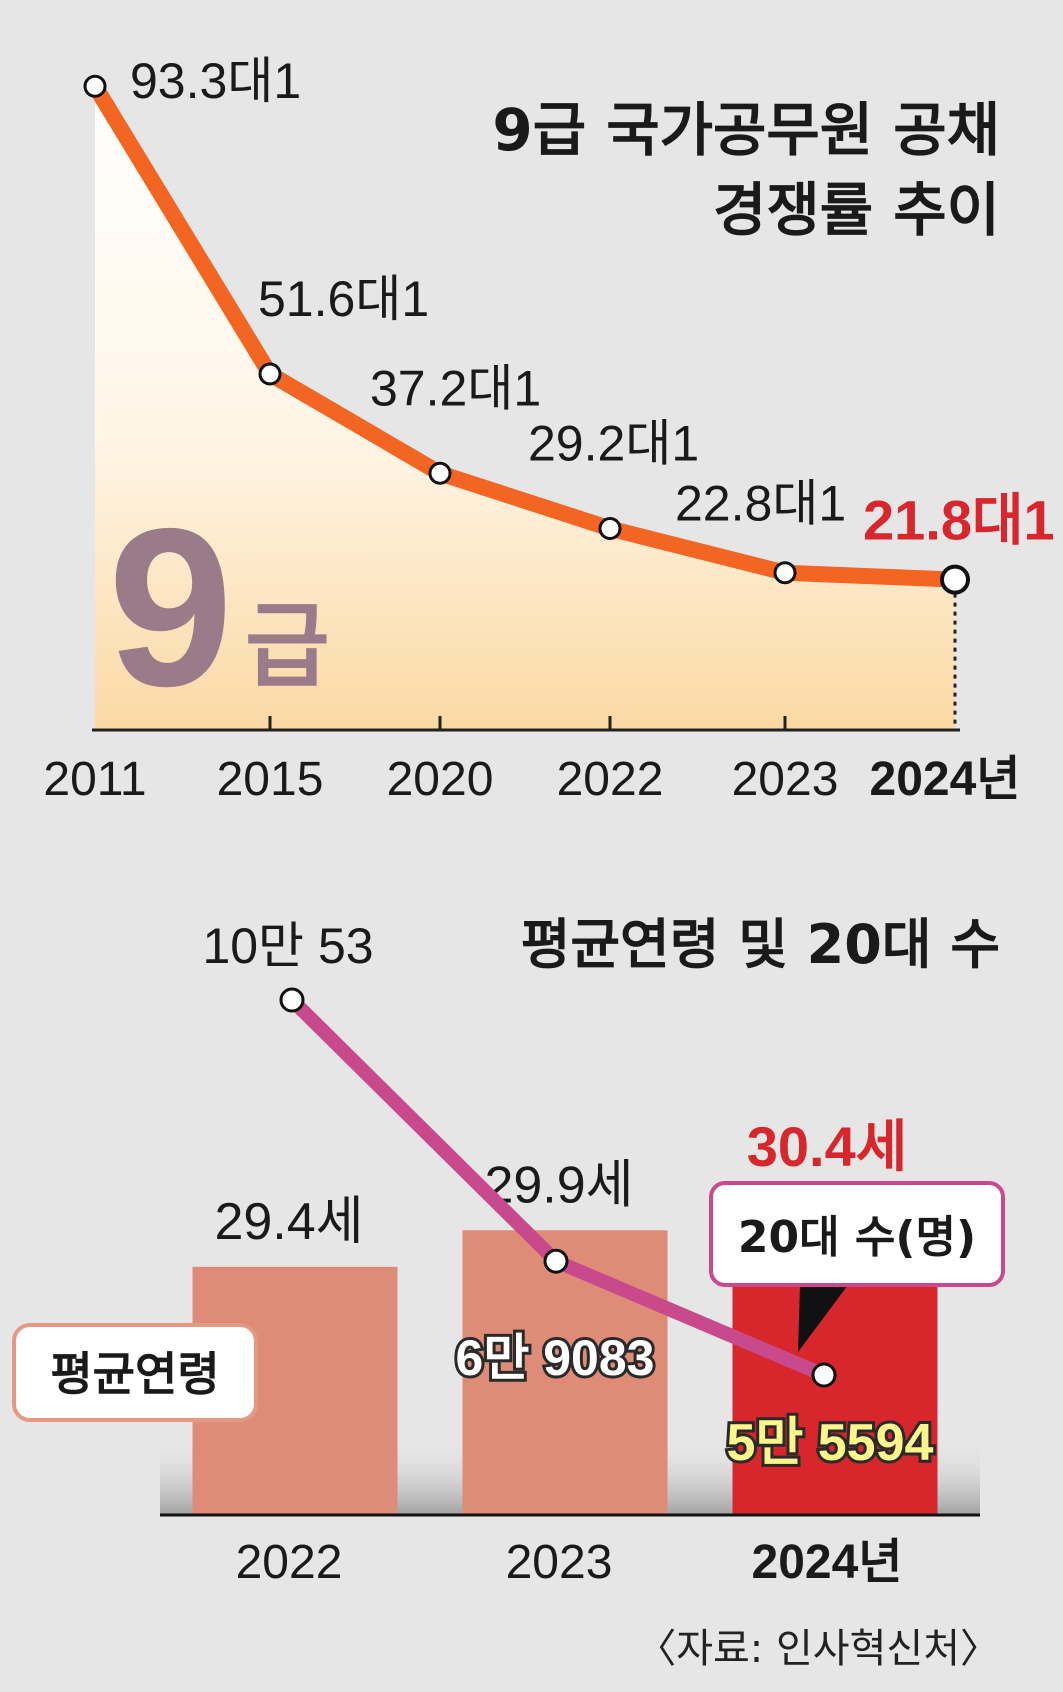  What do you see at coordinates (287, 646) in the screenshot?
I see `watermark-suffix: 급` at bounding box center [287, 646].